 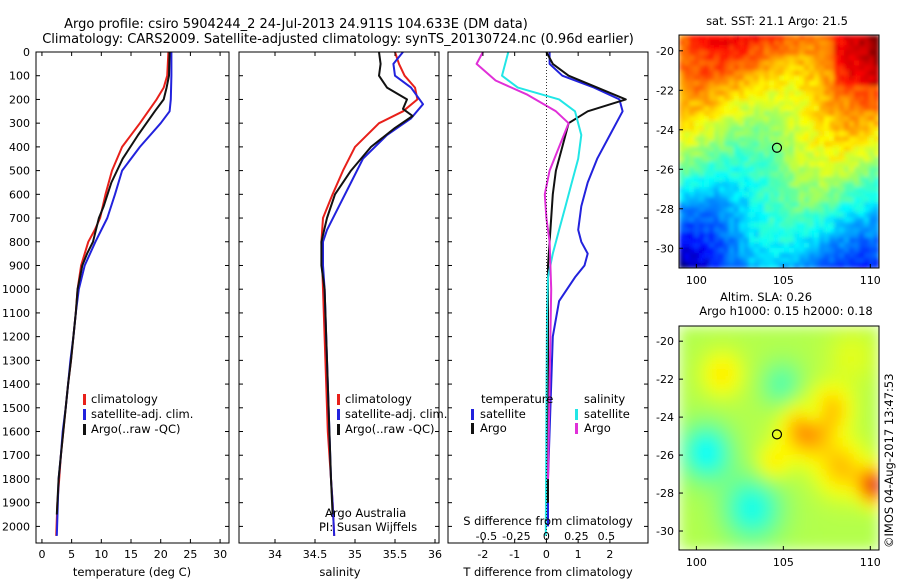 I want to click on map-y-tick-label: -24, so click(x=665, y=417).